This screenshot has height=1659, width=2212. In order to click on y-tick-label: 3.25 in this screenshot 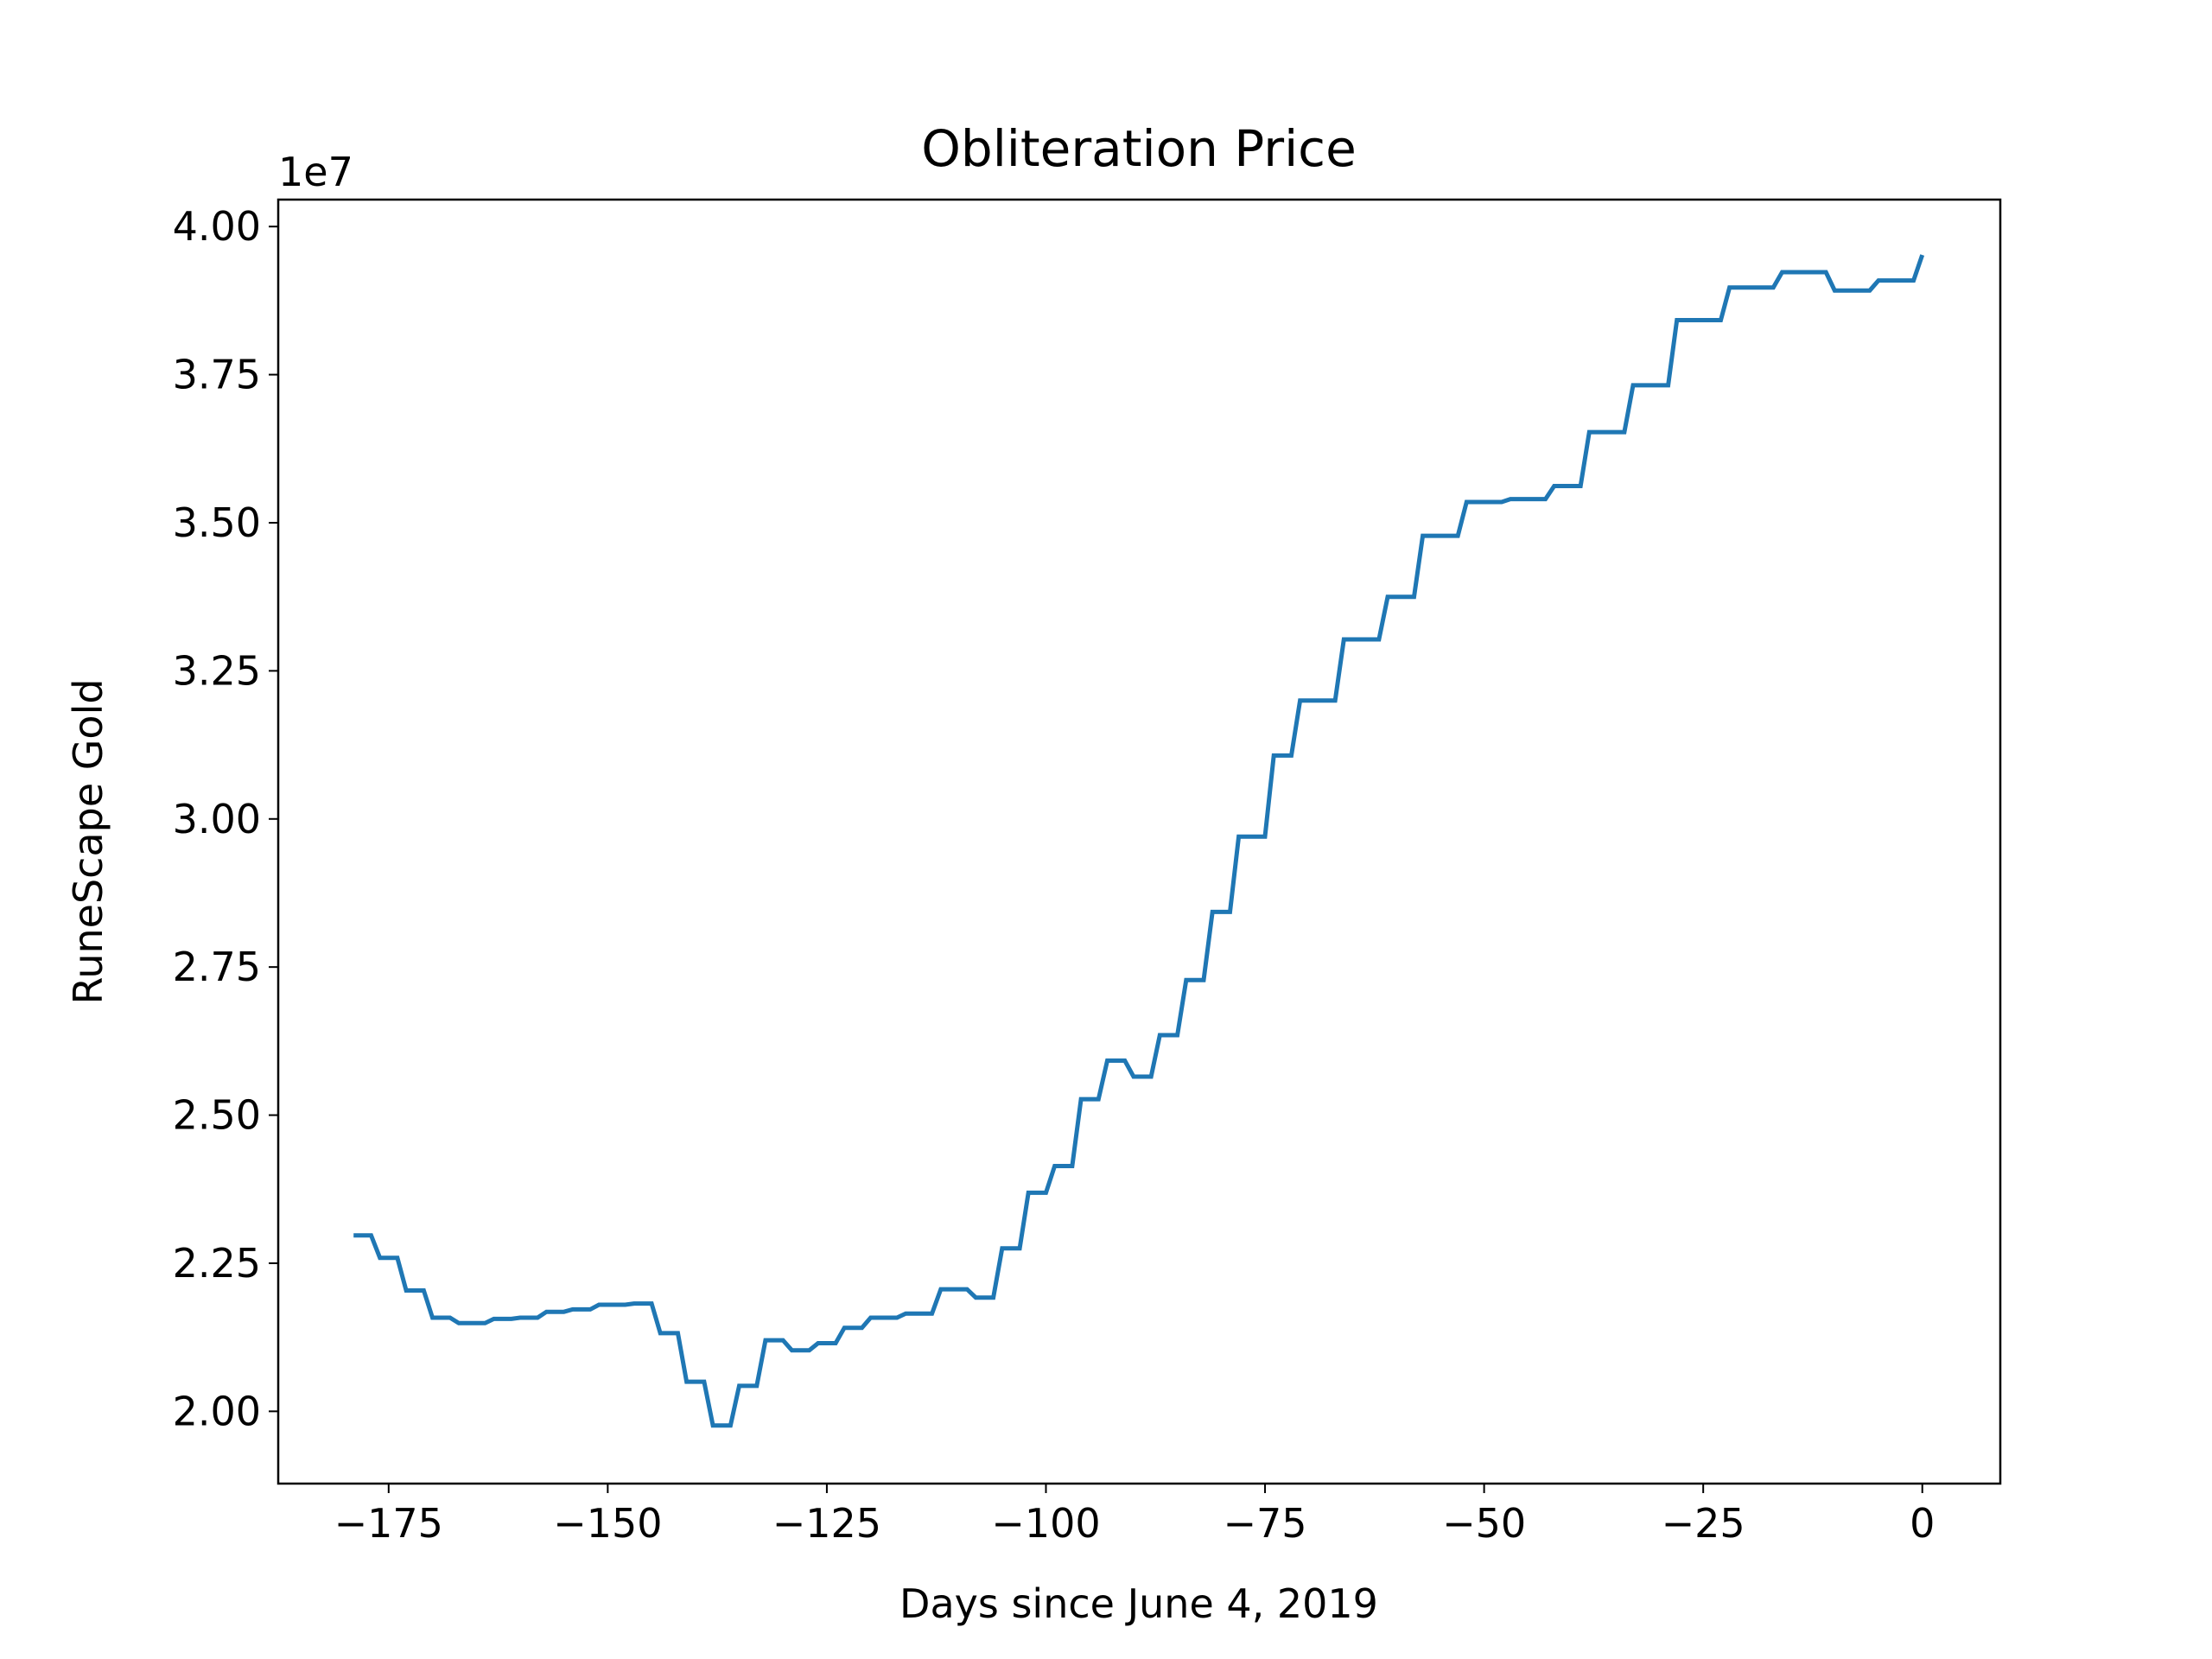, I will do `click(217, 670)`.